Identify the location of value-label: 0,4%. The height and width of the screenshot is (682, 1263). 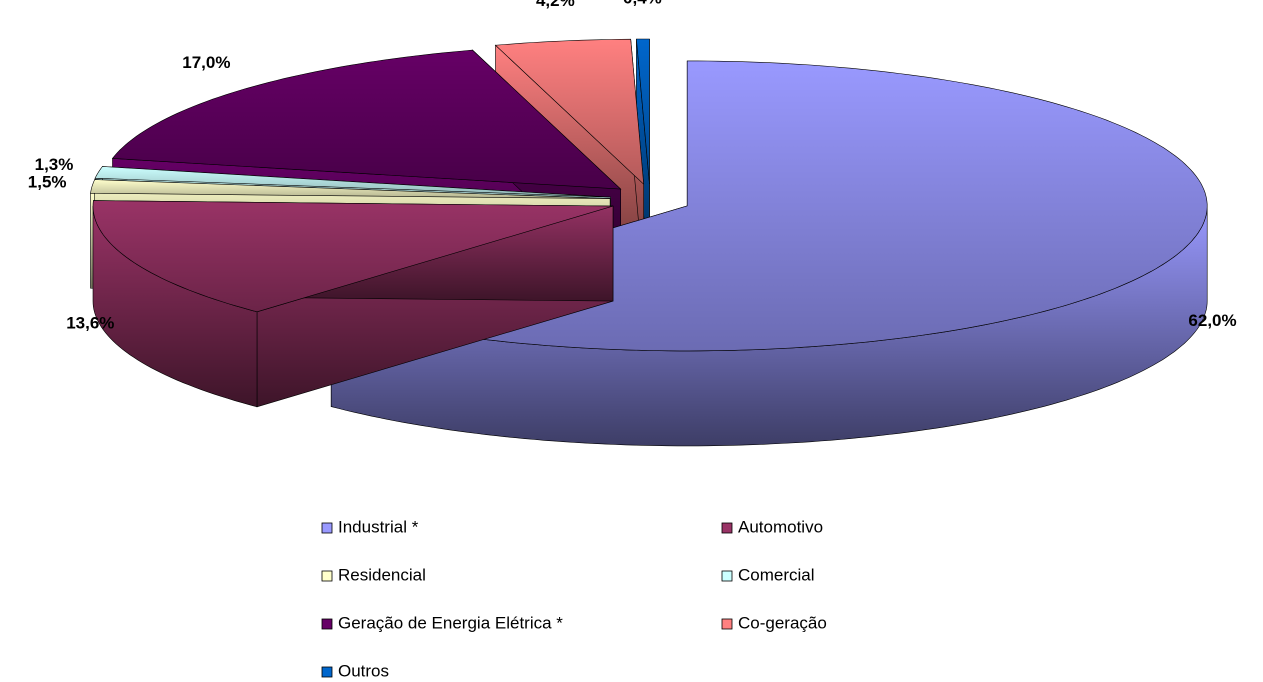
(642, 4).